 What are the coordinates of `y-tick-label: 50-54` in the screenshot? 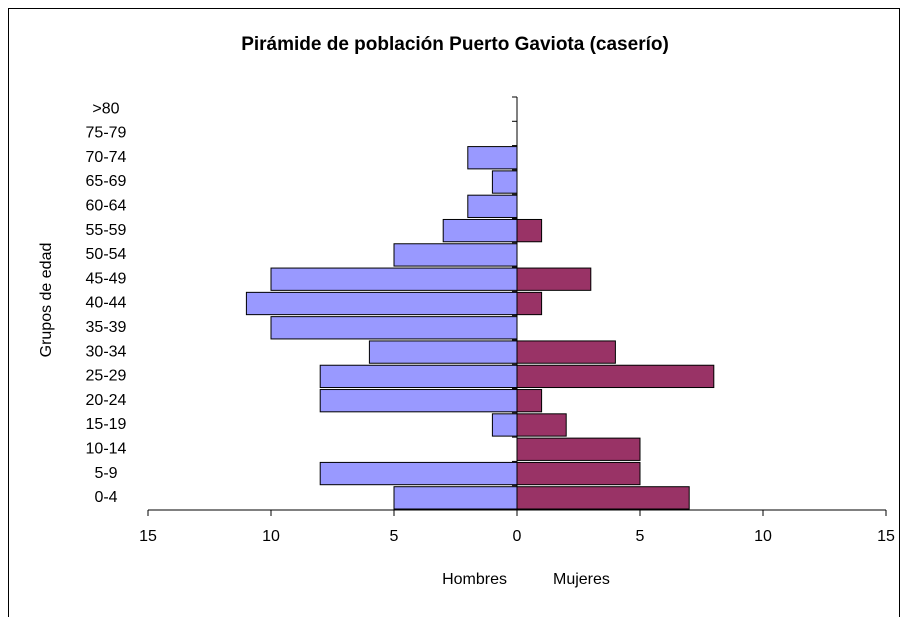 It's located at (106, 254).